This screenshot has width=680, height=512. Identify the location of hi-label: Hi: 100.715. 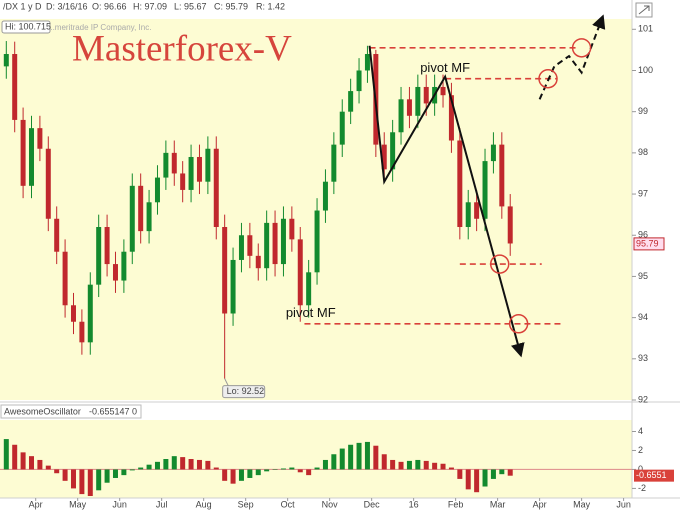
(28, 26).